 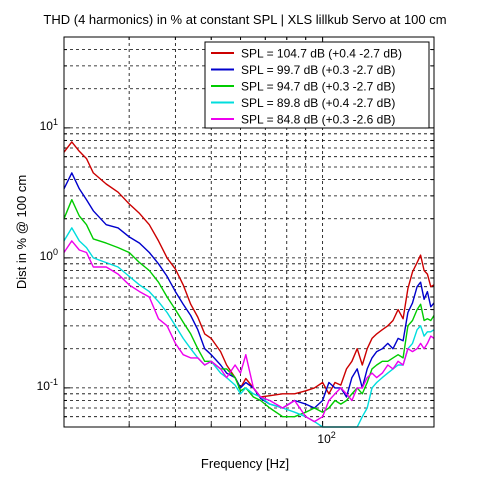 I want to click on y-tick-label: 10¹, so click(x=49, y=125).